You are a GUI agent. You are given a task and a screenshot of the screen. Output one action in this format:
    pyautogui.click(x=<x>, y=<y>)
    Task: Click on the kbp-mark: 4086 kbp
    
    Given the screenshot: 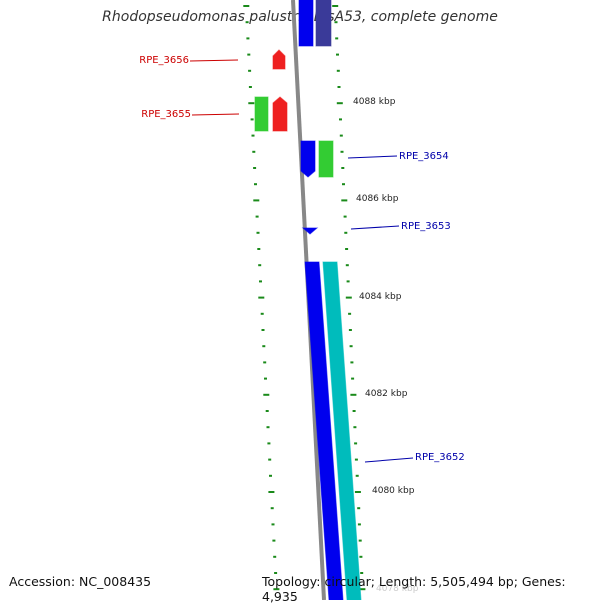 What is the action you would take?
    pyautogui.click(x=377, y=199)
    